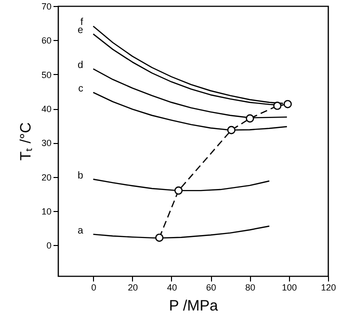 The width and height of the screenshot is (341, 320). What do you see at coordinates (81, 230) in the screenshot?
I see `series-label: a` at bounding box center [81, 230].